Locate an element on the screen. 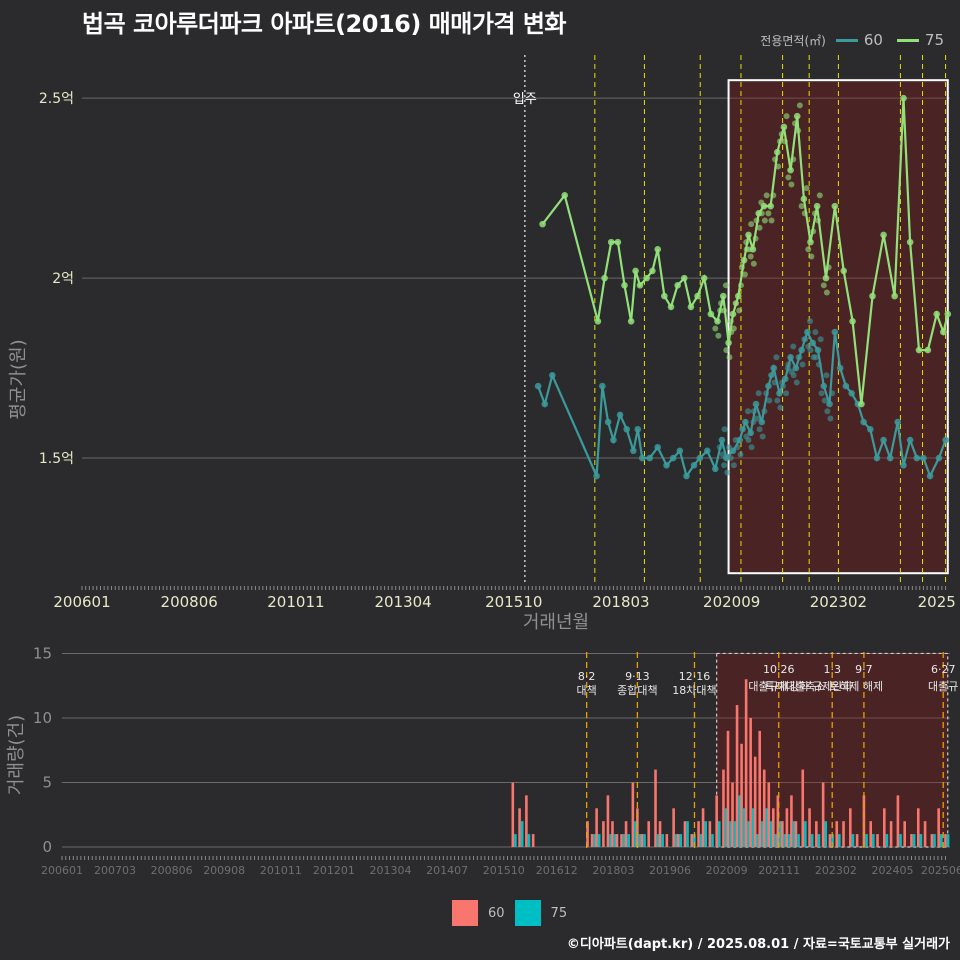 This screenshot has width=960, height=960. bar-x-tick-label: 201304 is located at coordinates (390, 870).